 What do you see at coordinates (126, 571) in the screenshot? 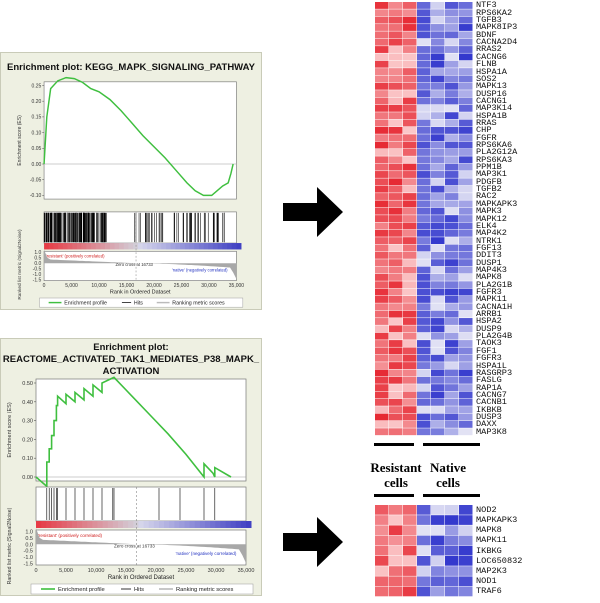
I see `x-tick-label: 15,000` at bounding box center [126, 571].